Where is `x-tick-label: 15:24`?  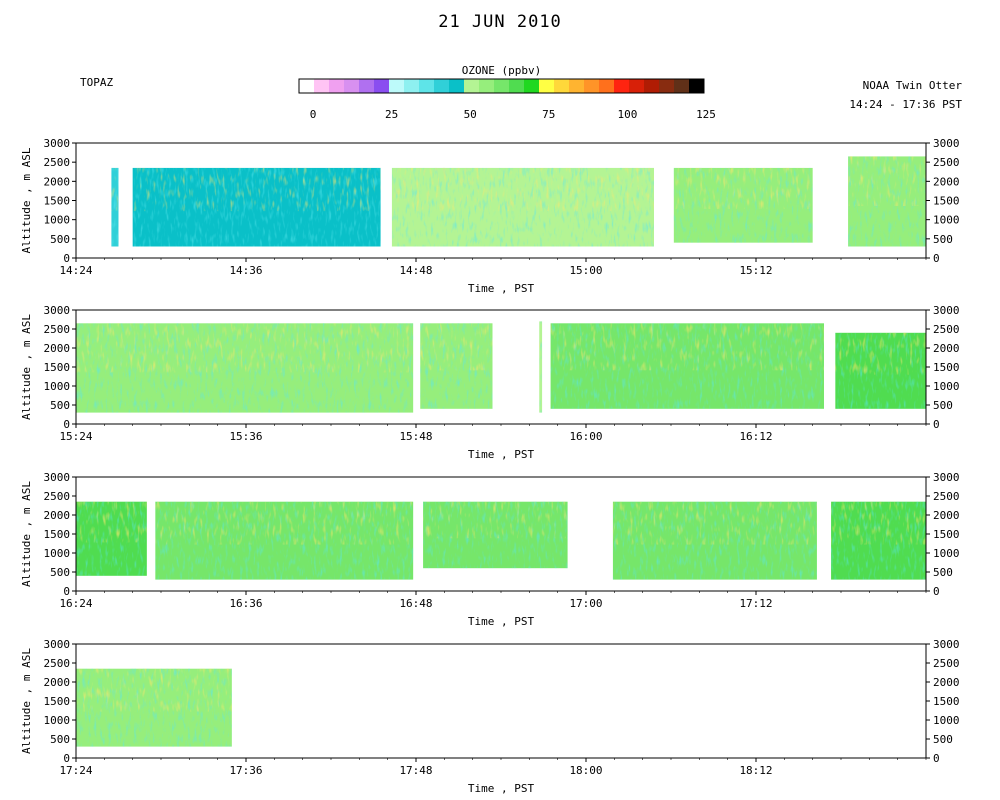 x-tick-label: 15:24 is located at coordinates (75, 436).